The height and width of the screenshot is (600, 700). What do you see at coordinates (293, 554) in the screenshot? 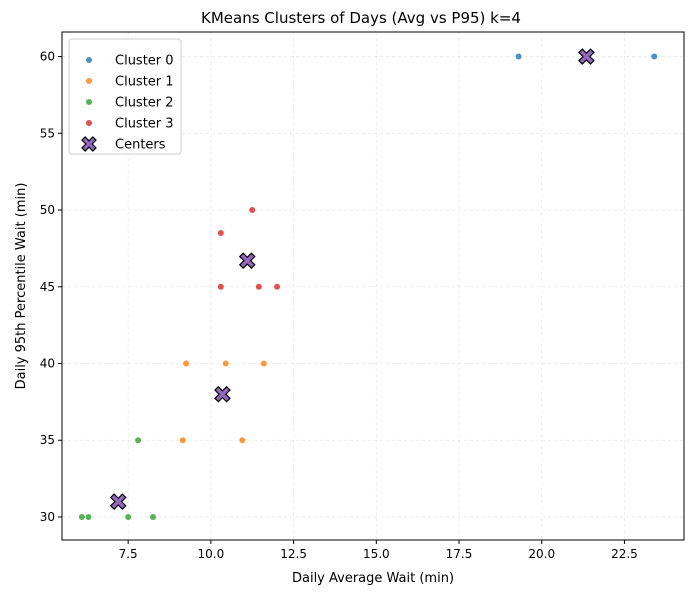
I see `x-tick-label: 12.5` at bounding box center [293, 554].